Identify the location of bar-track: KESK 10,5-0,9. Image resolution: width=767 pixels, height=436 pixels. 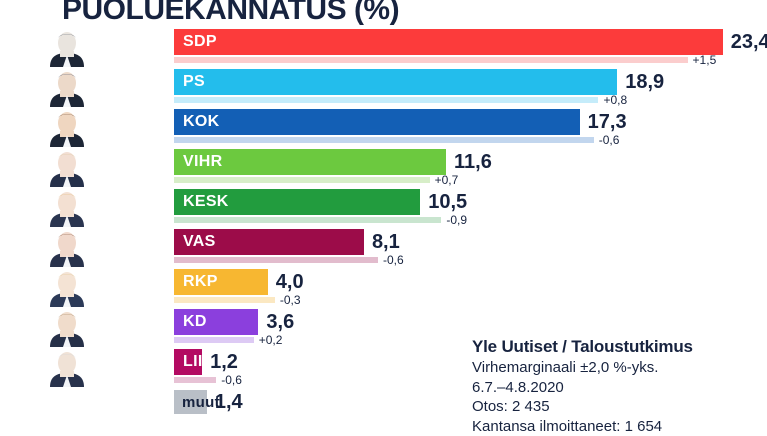
(470, 208).